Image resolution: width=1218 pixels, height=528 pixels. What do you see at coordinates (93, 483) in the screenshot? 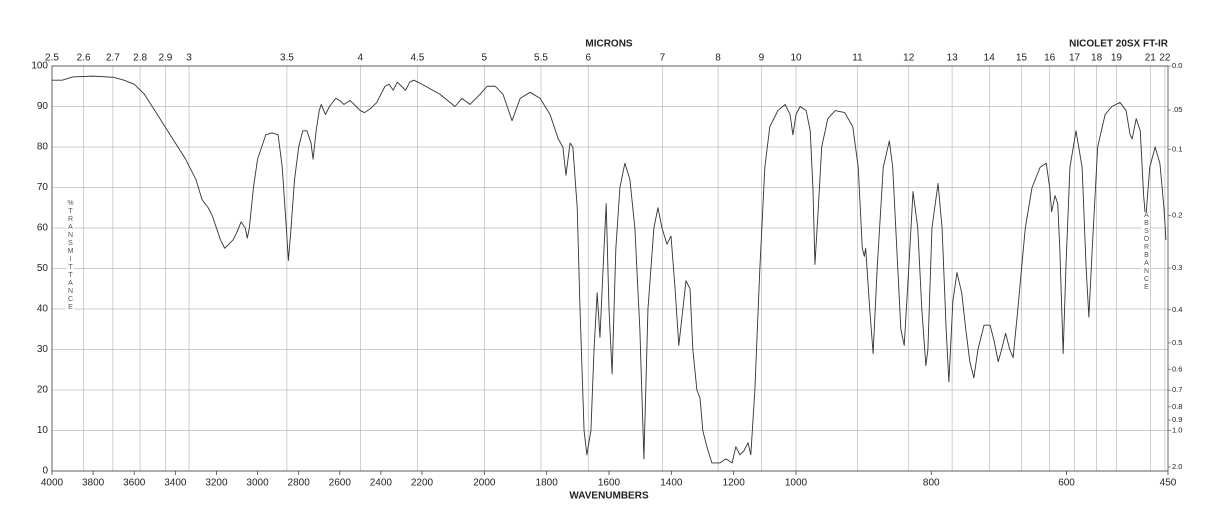
I see `x-tick-label: 3800` at bounding box center [93, 483].